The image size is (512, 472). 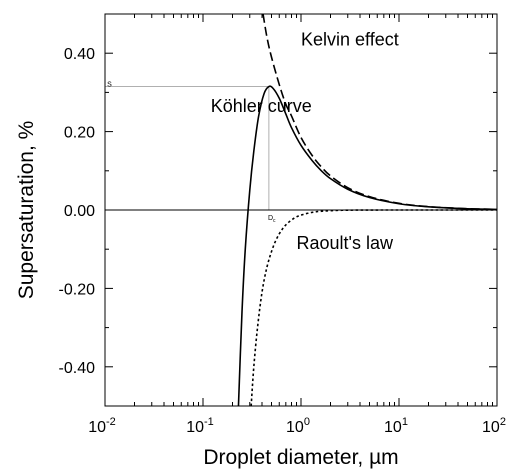 What do you see at coordinates (272, 219) in the screenshot?
I see `critical-label: Dc` at bounding box center [272, 219].